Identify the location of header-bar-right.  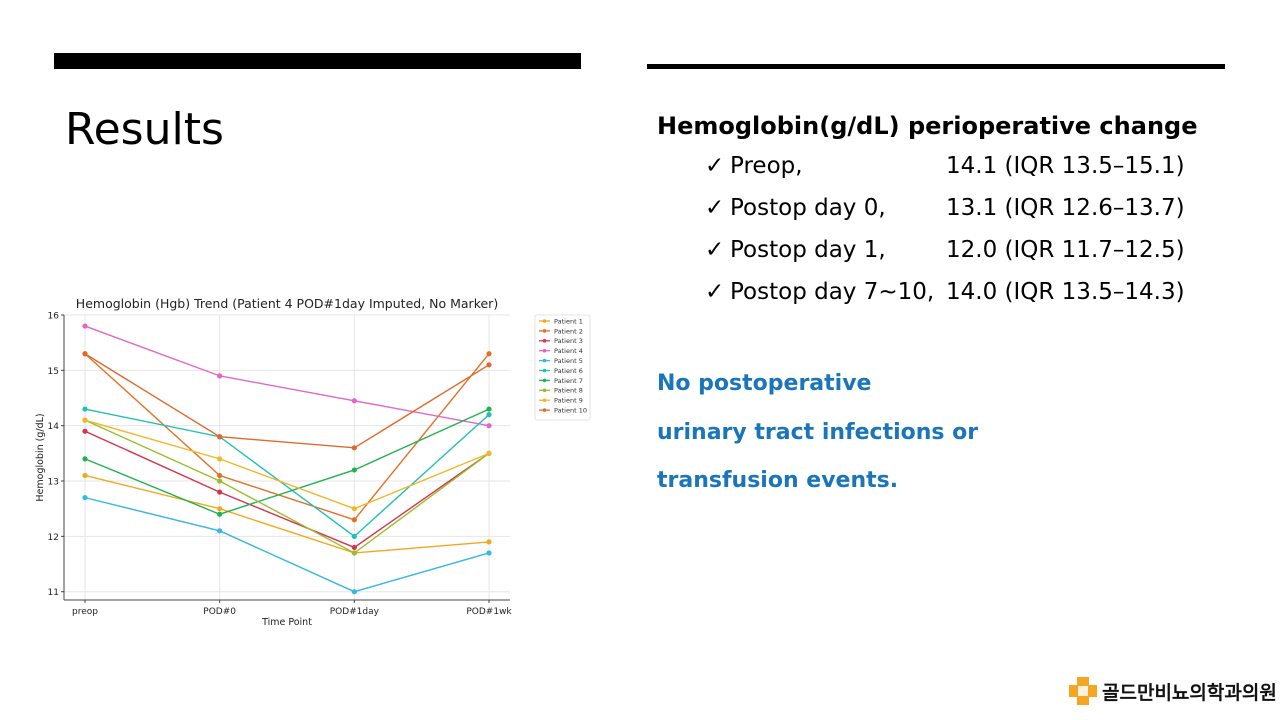
(936, 66).